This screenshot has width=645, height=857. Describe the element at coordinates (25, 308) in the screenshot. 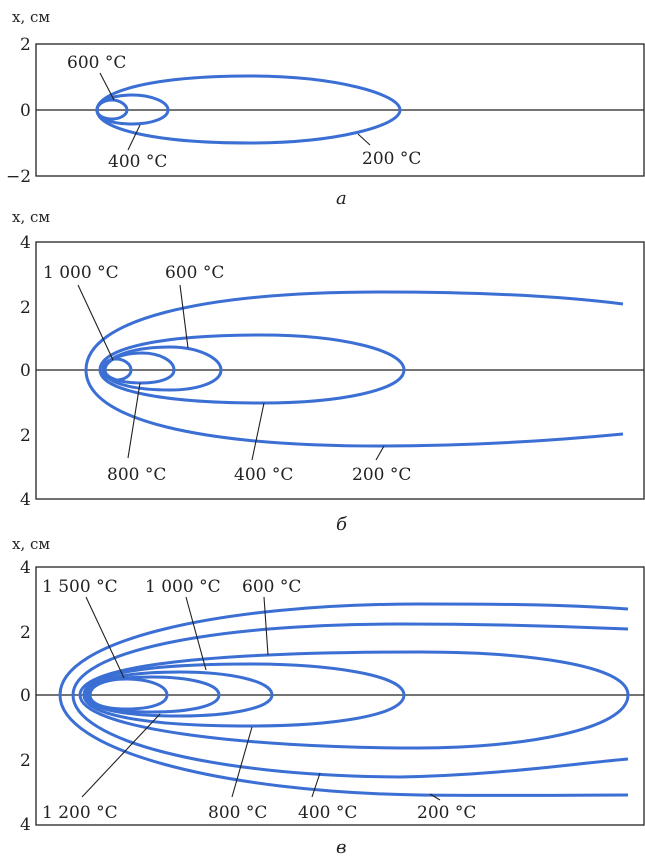

I see `panel-b-tick-2-top: 2` at that location.